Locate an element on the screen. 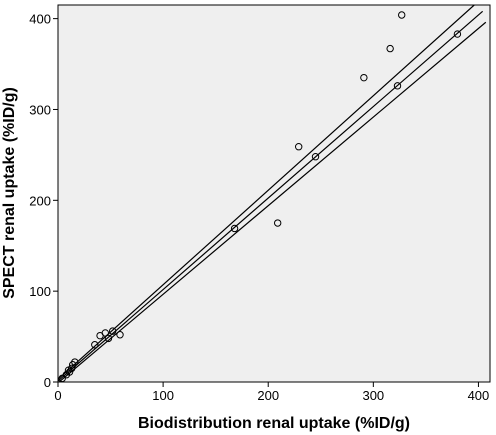 This screenshot has width=496, height=435. y-axis-label: SPECT renal uptake (%ID/g) is located at coordinates (9, 193).